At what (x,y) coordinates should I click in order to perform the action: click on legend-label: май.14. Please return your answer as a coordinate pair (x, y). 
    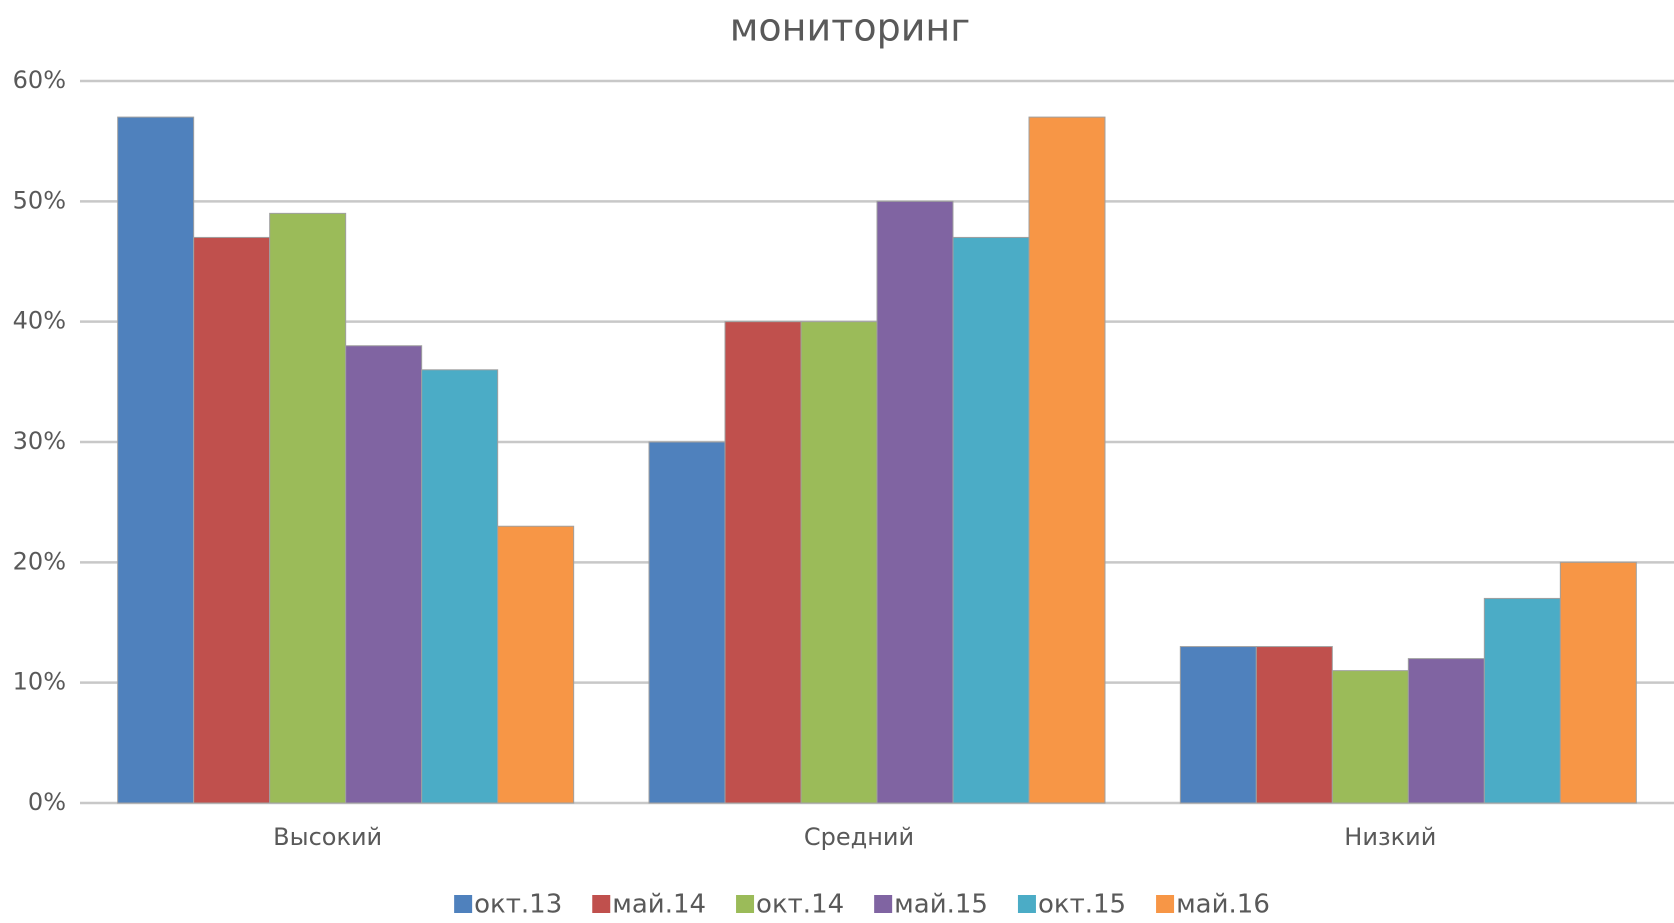
    Looking at the image, I should click on (659, 905).